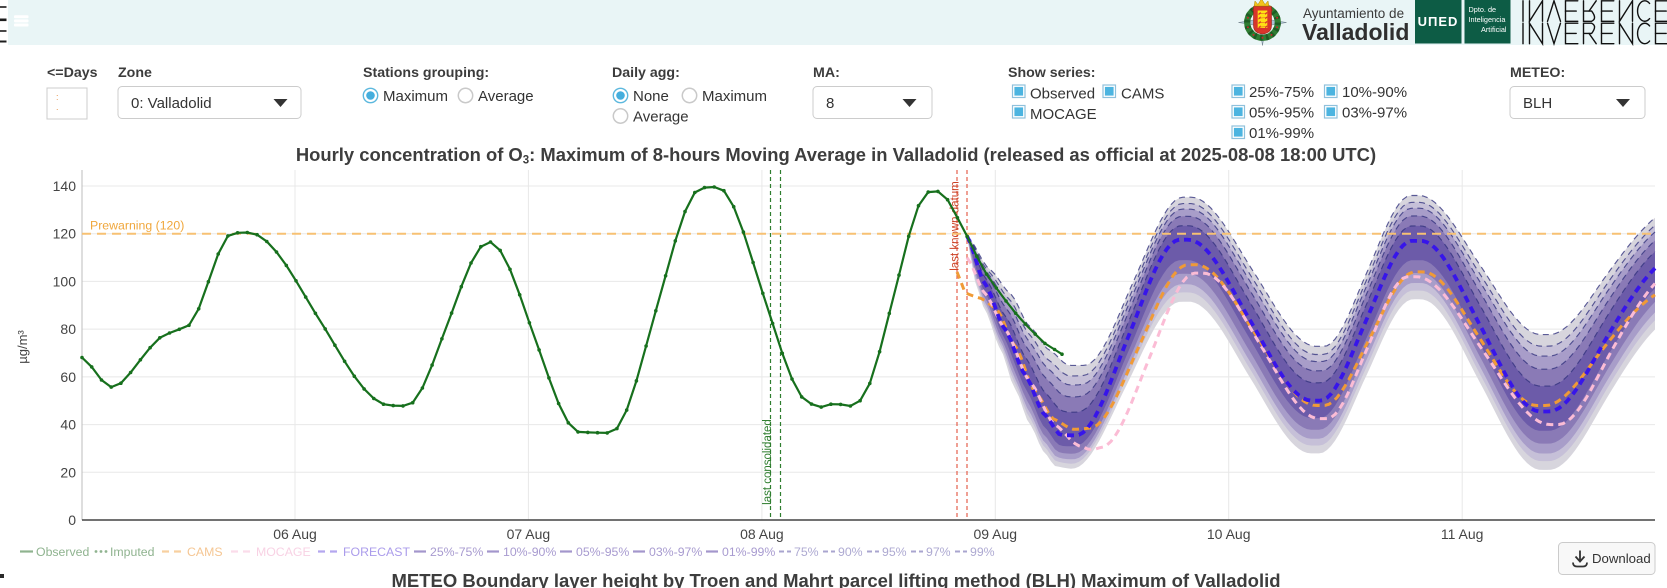 Image resolution: width=1667 pixels, height=588 pixels. What do you see at coordinates (982, 552) in the screenshot?
I see `svg-text: 99%` at bounding box center [982, 552].